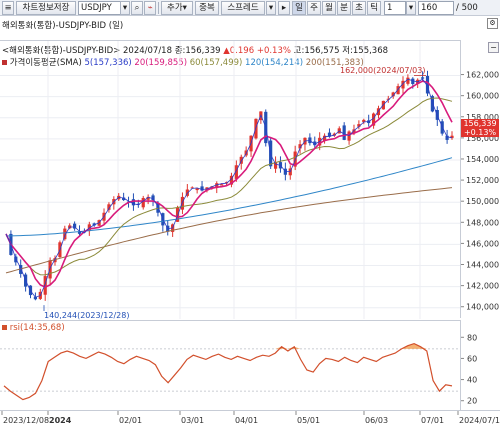 This screenshot has height=436, width=500. What do you see at coordinates (467, 8) in the screenshot?
I see `count-total: / 500` at bounding box center [467, 8].